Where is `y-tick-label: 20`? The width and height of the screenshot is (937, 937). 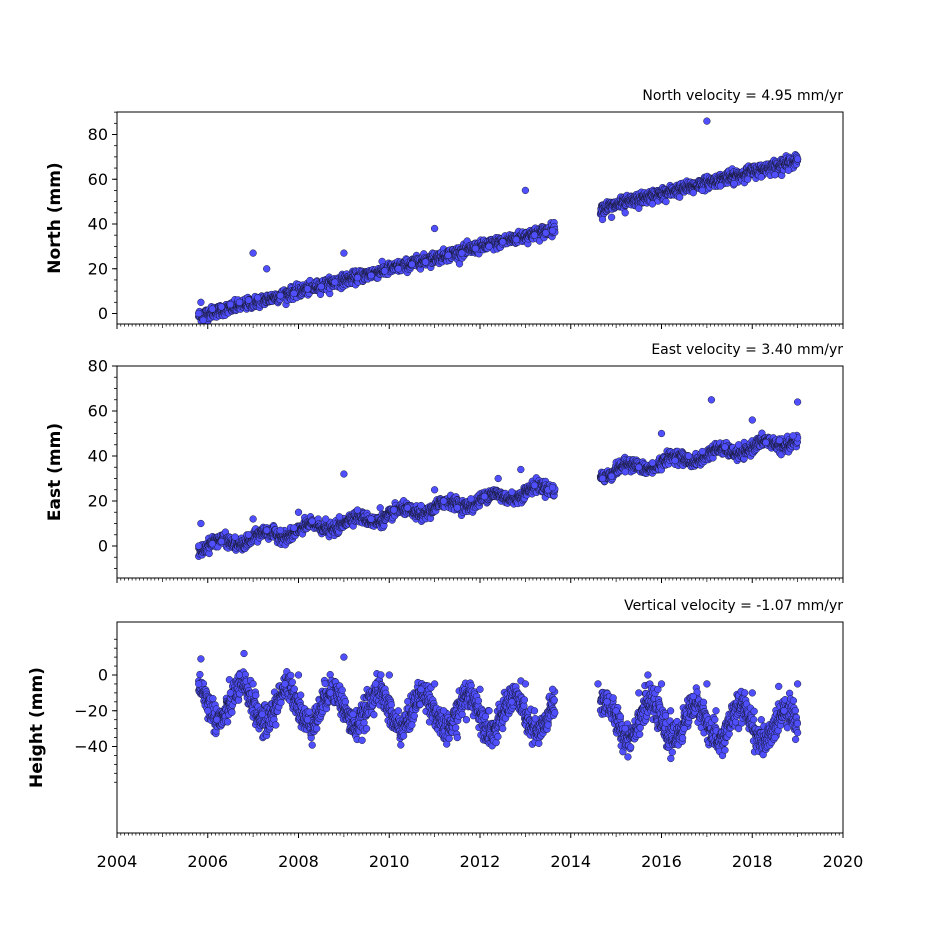
y-tick-label: 20 is located at coordinates (98, 268).